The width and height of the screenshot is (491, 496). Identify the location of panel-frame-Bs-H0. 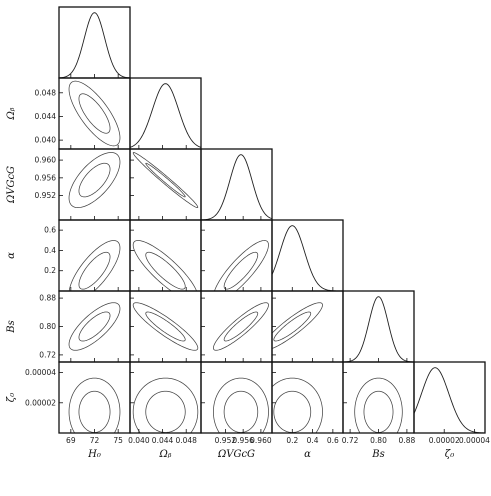
(94, 326).